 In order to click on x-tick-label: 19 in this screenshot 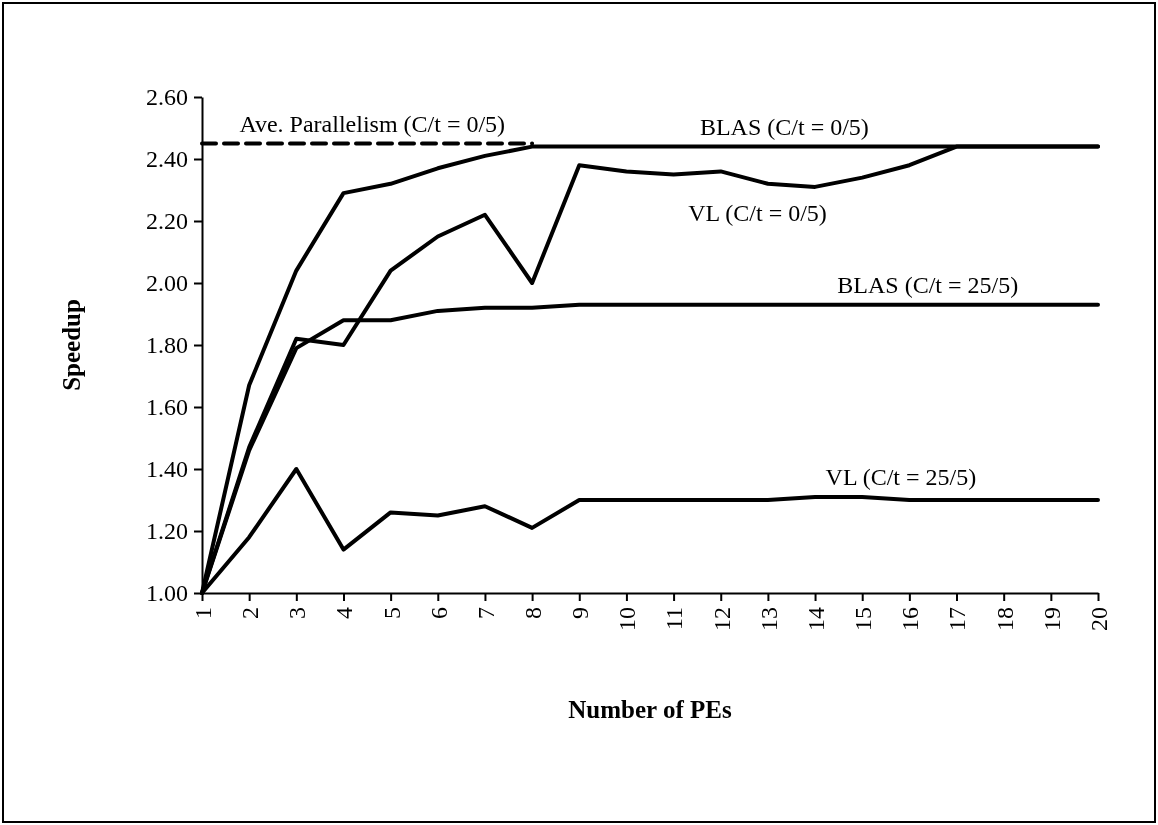, I will do `click(1051, 619)`.